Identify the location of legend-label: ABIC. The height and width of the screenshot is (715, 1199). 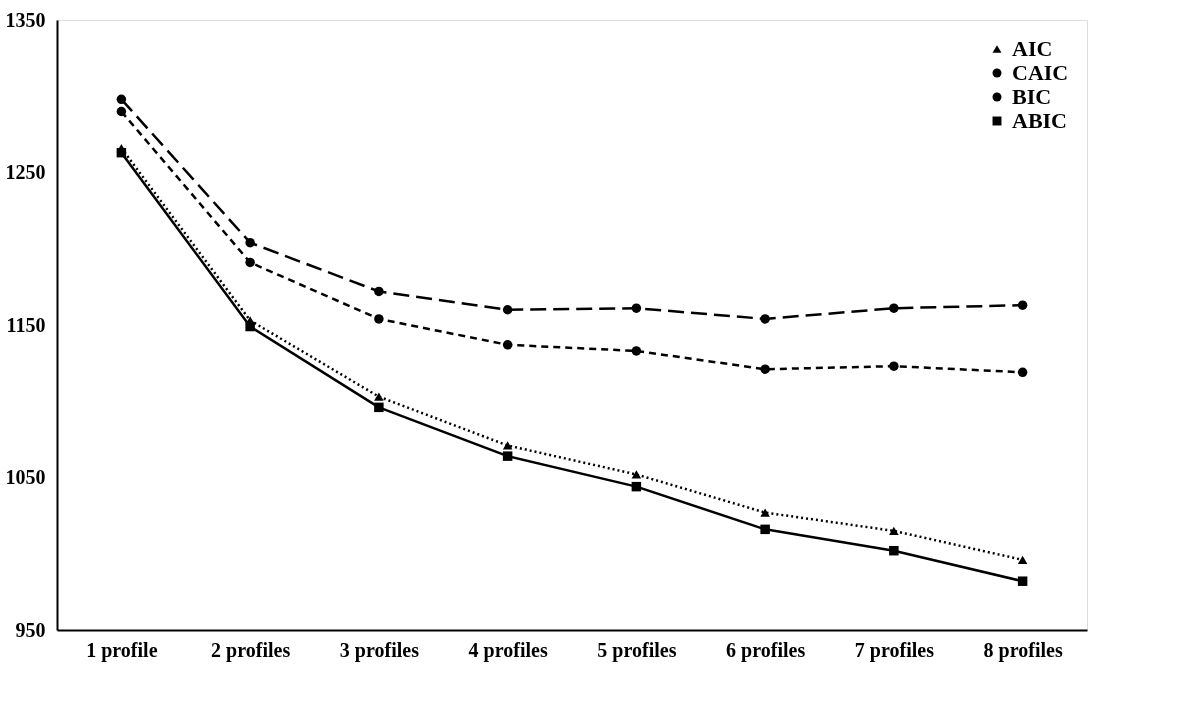
(1040, 120).